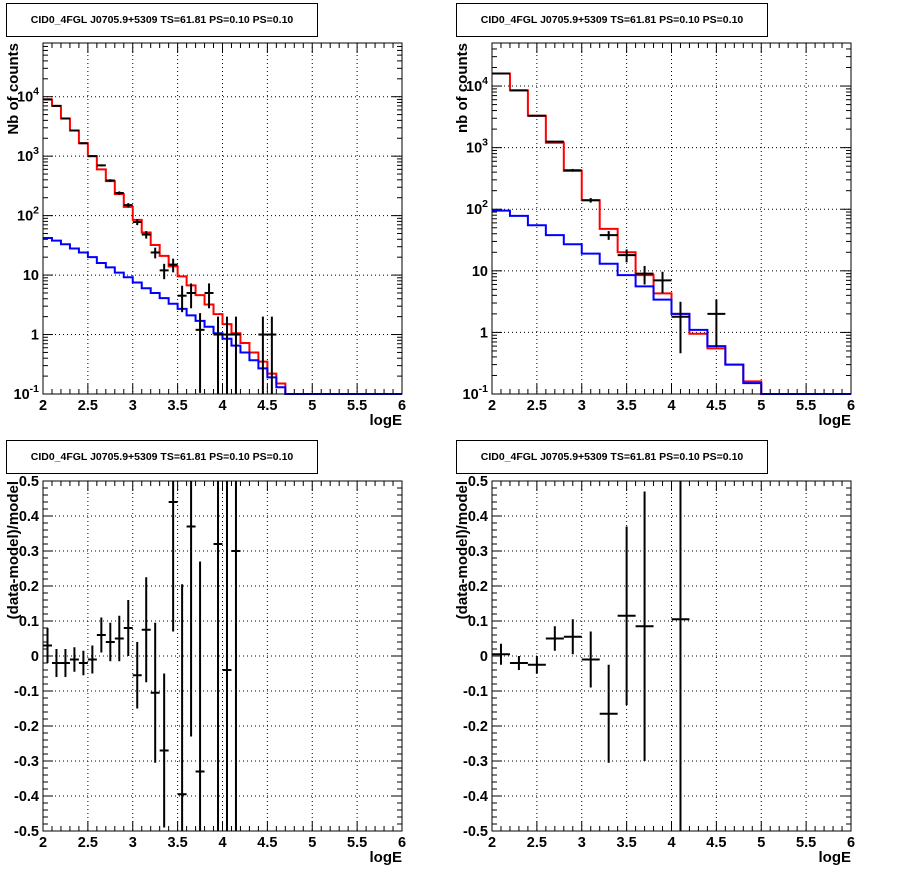  Describe the element at coordinates (476, 393) in the screenshot. I see `y-tick-label: 10⁻¹` at that location.